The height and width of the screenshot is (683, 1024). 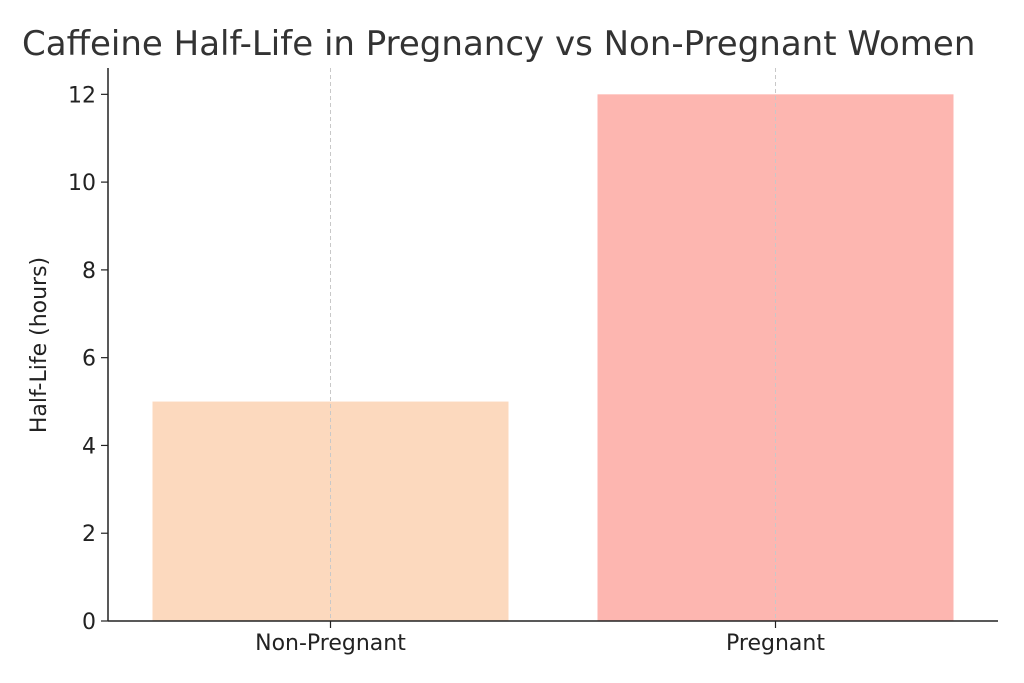 I want to click on x-tick-label: Non-Pregnant, so click(x=330, y=643).